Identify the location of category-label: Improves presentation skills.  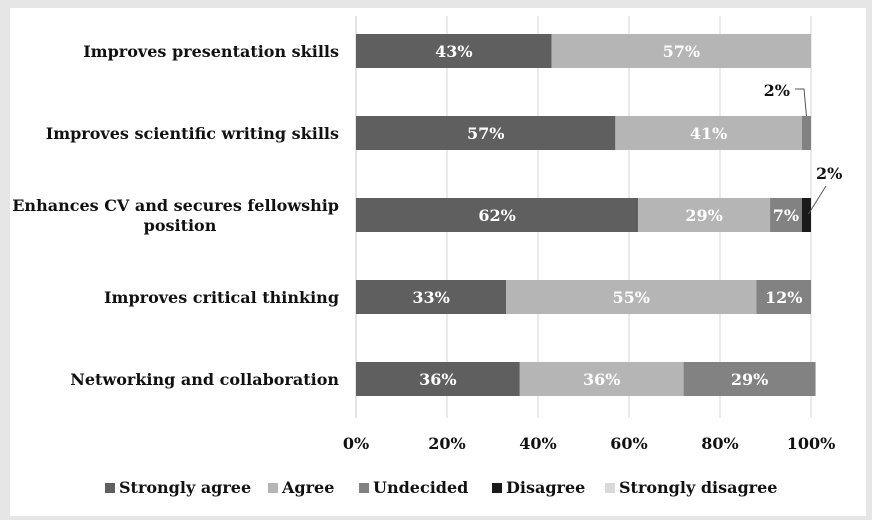
(211, 51).